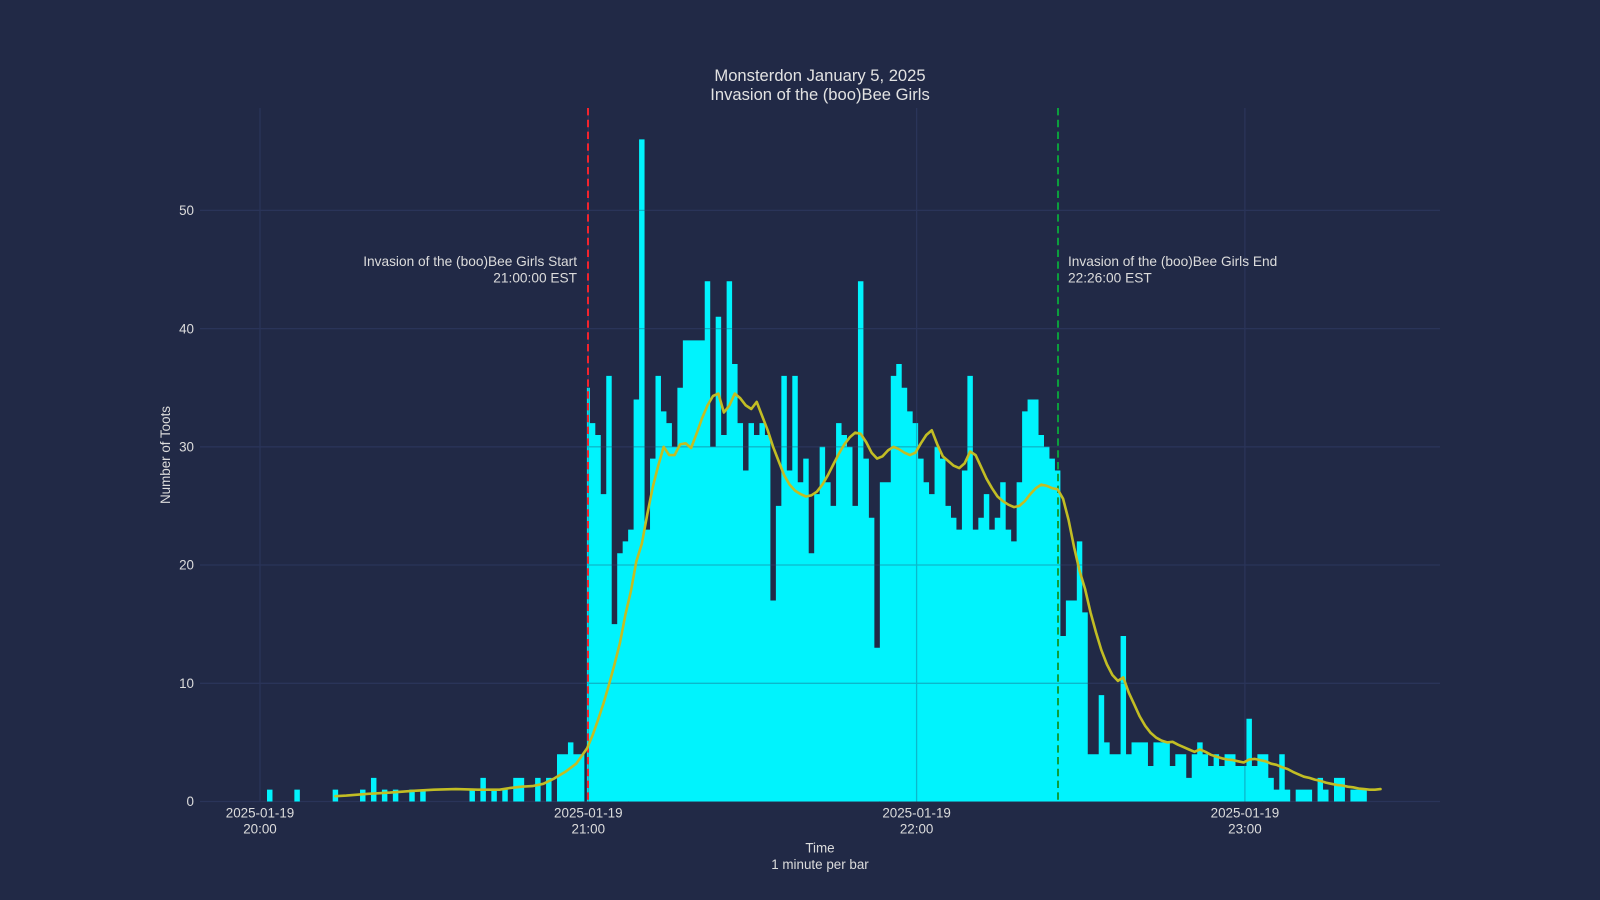 The height and width of the screenshot is (900, 1600). What do you see at coordinates (589, 829) in the screenshot?
I see `svg-text: 21:00` at bounding box center [589, 829].